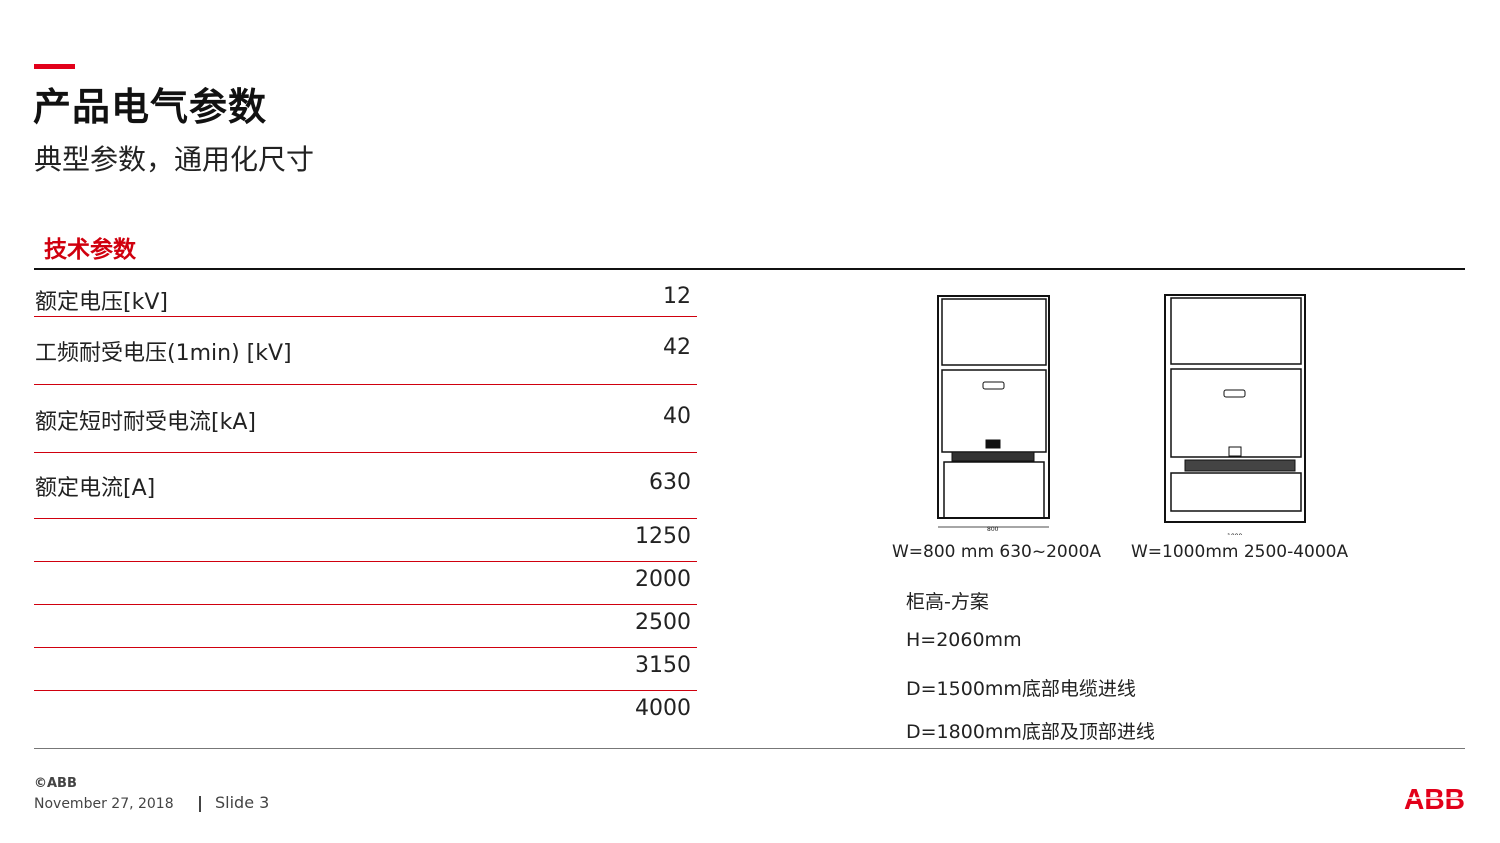 The width and height of the screenshot is (1500, 843). Describe the element at coordinates (1240, 552) in the screenshot. I see `drawing-caption: W=1000mm 2500-4000A` at that location.